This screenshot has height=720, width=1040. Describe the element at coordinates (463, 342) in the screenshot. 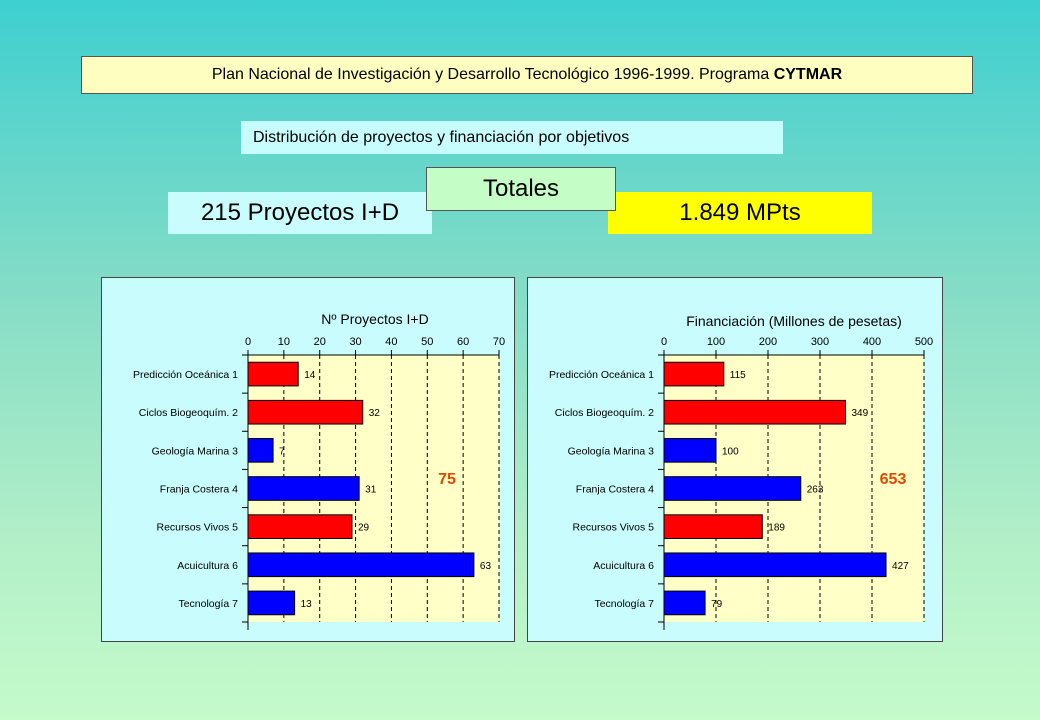

I see `x-tick-label: 60` at that location.